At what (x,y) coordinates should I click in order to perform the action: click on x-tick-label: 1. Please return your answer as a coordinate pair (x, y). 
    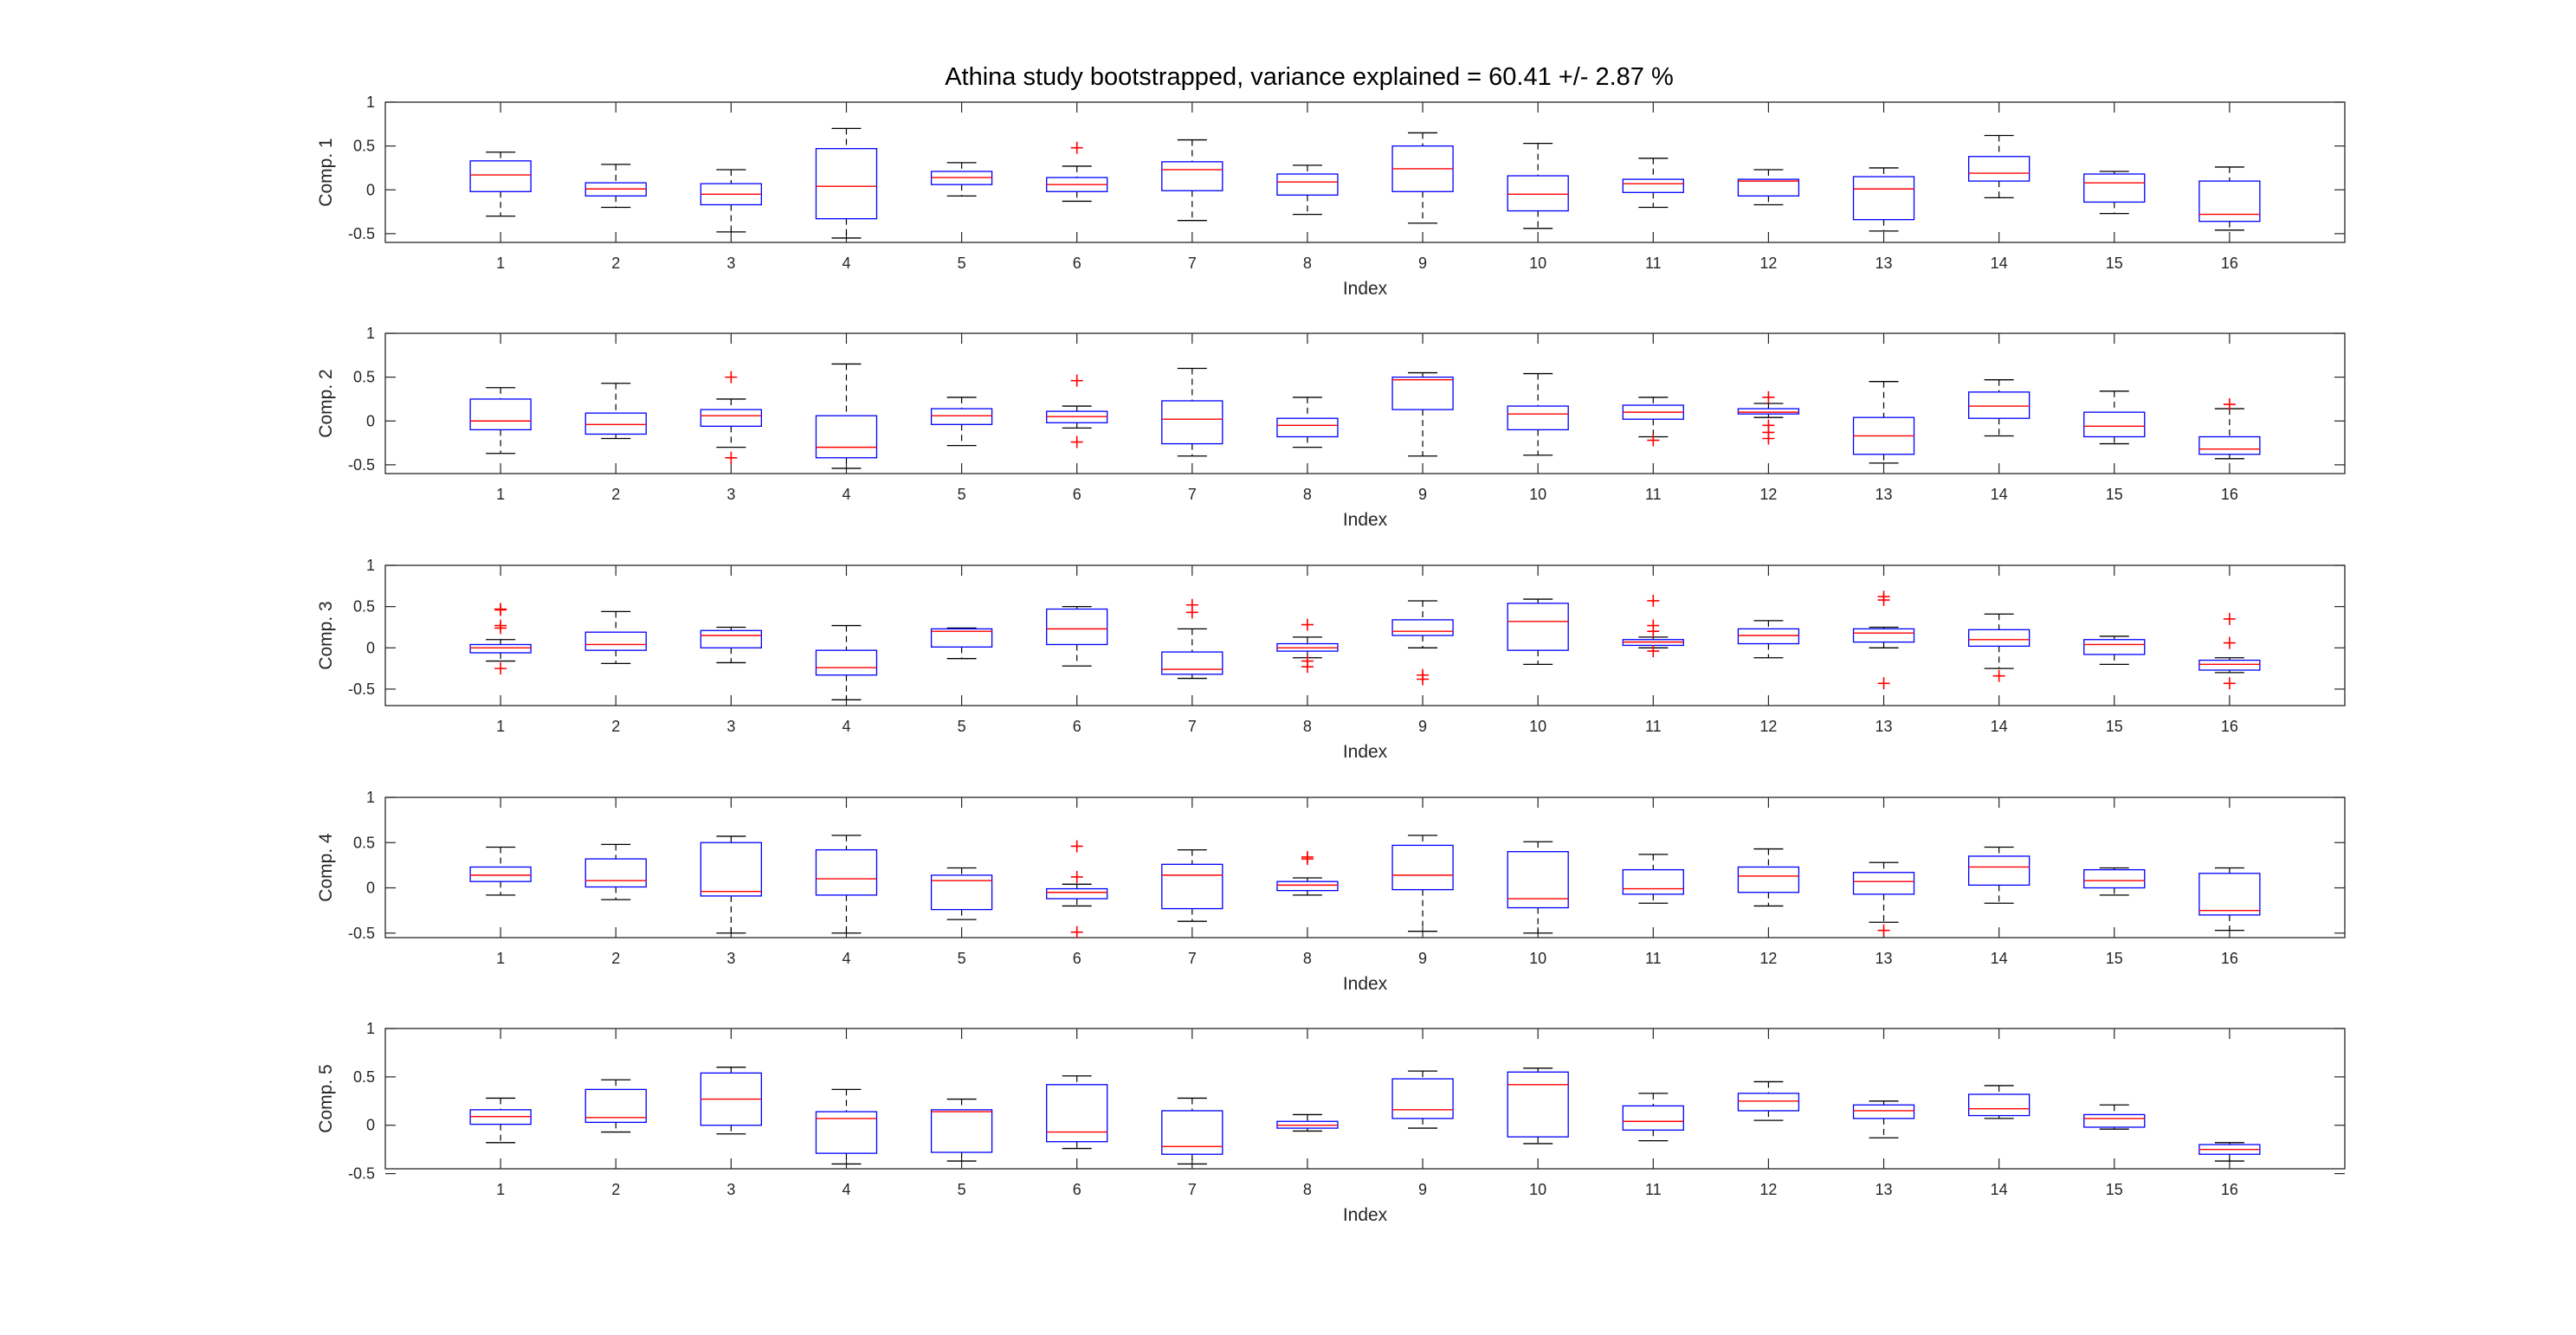
    Looking at the image, I should click on (500, 959).